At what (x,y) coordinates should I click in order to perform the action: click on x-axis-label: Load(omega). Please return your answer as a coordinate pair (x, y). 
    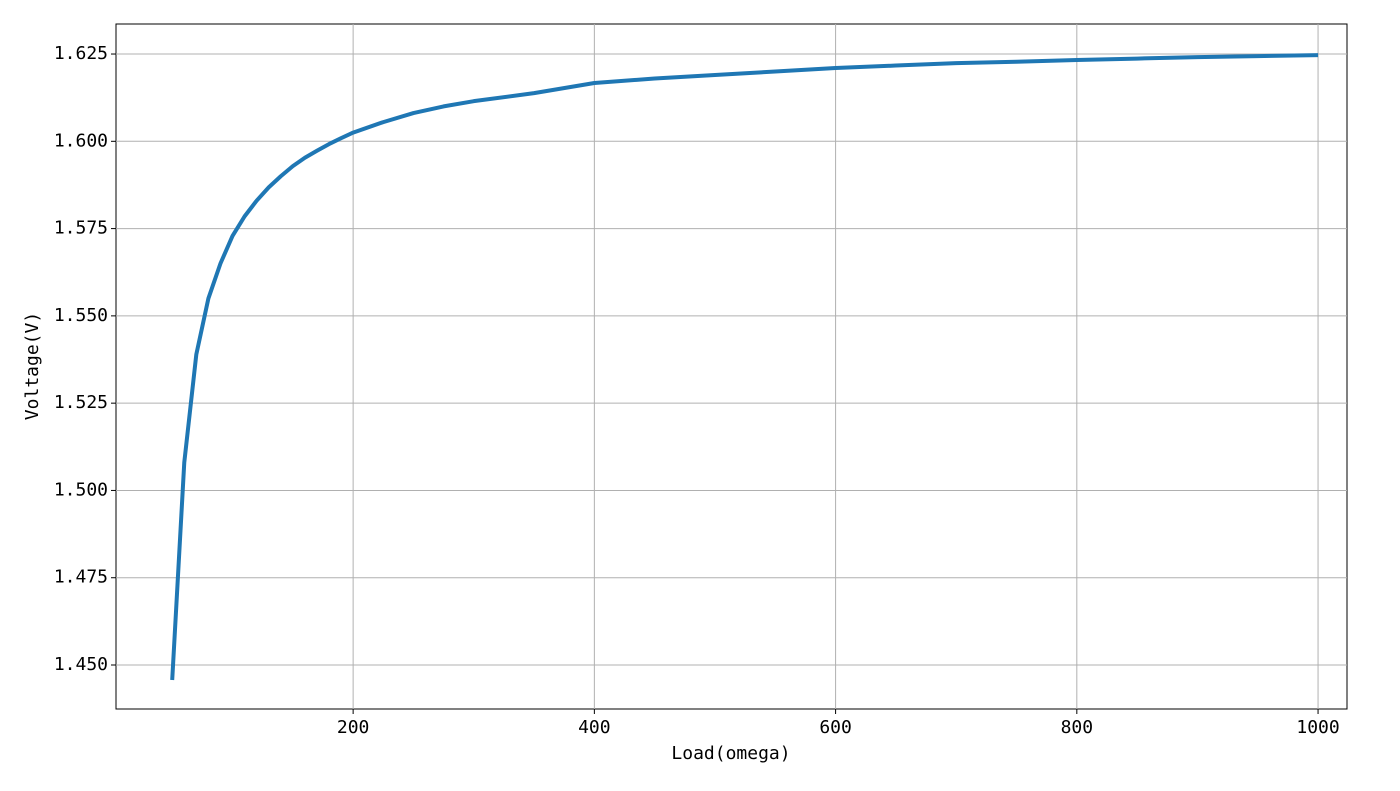
    Looking at the image, I should click on (730, 753).